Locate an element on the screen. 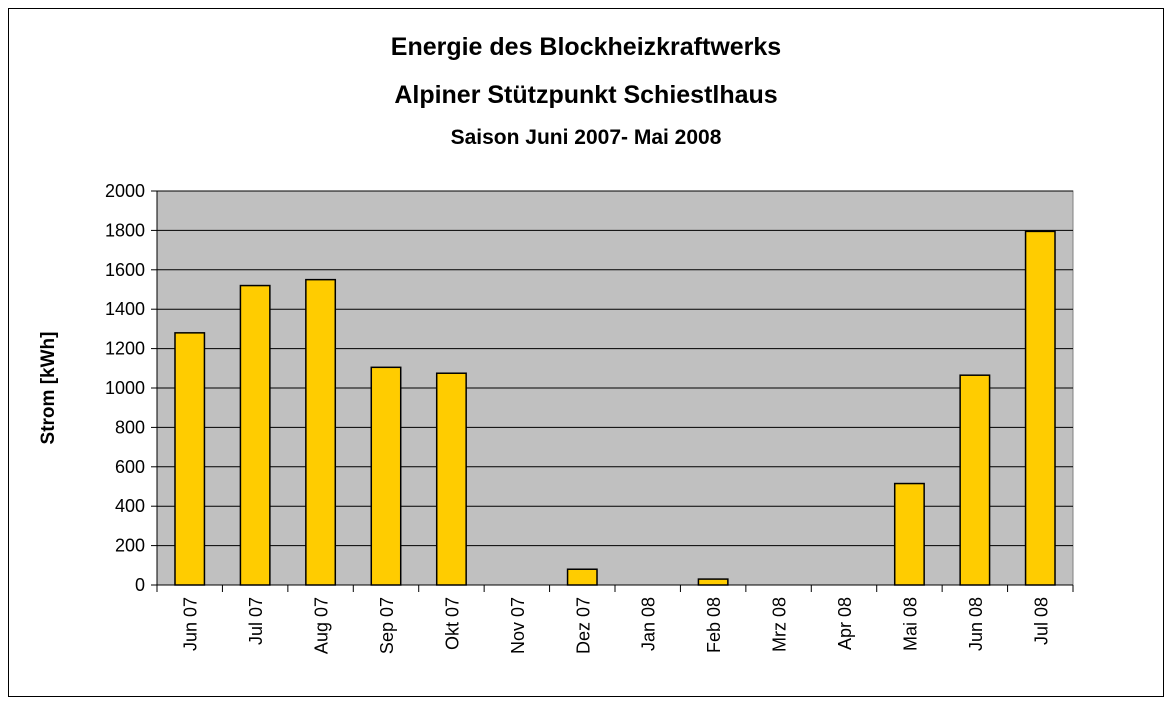 The image size is (1172, 704). y-axis-label: Strom [kWh] is located at coordinates (48, 388).